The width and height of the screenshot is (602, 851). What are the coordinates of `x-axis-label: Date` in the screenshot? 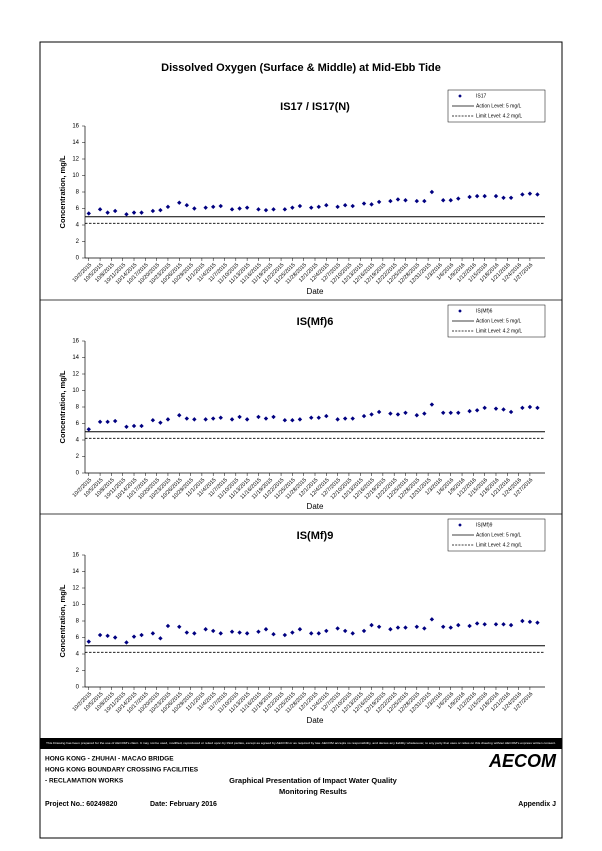 It's located at (315, 720).